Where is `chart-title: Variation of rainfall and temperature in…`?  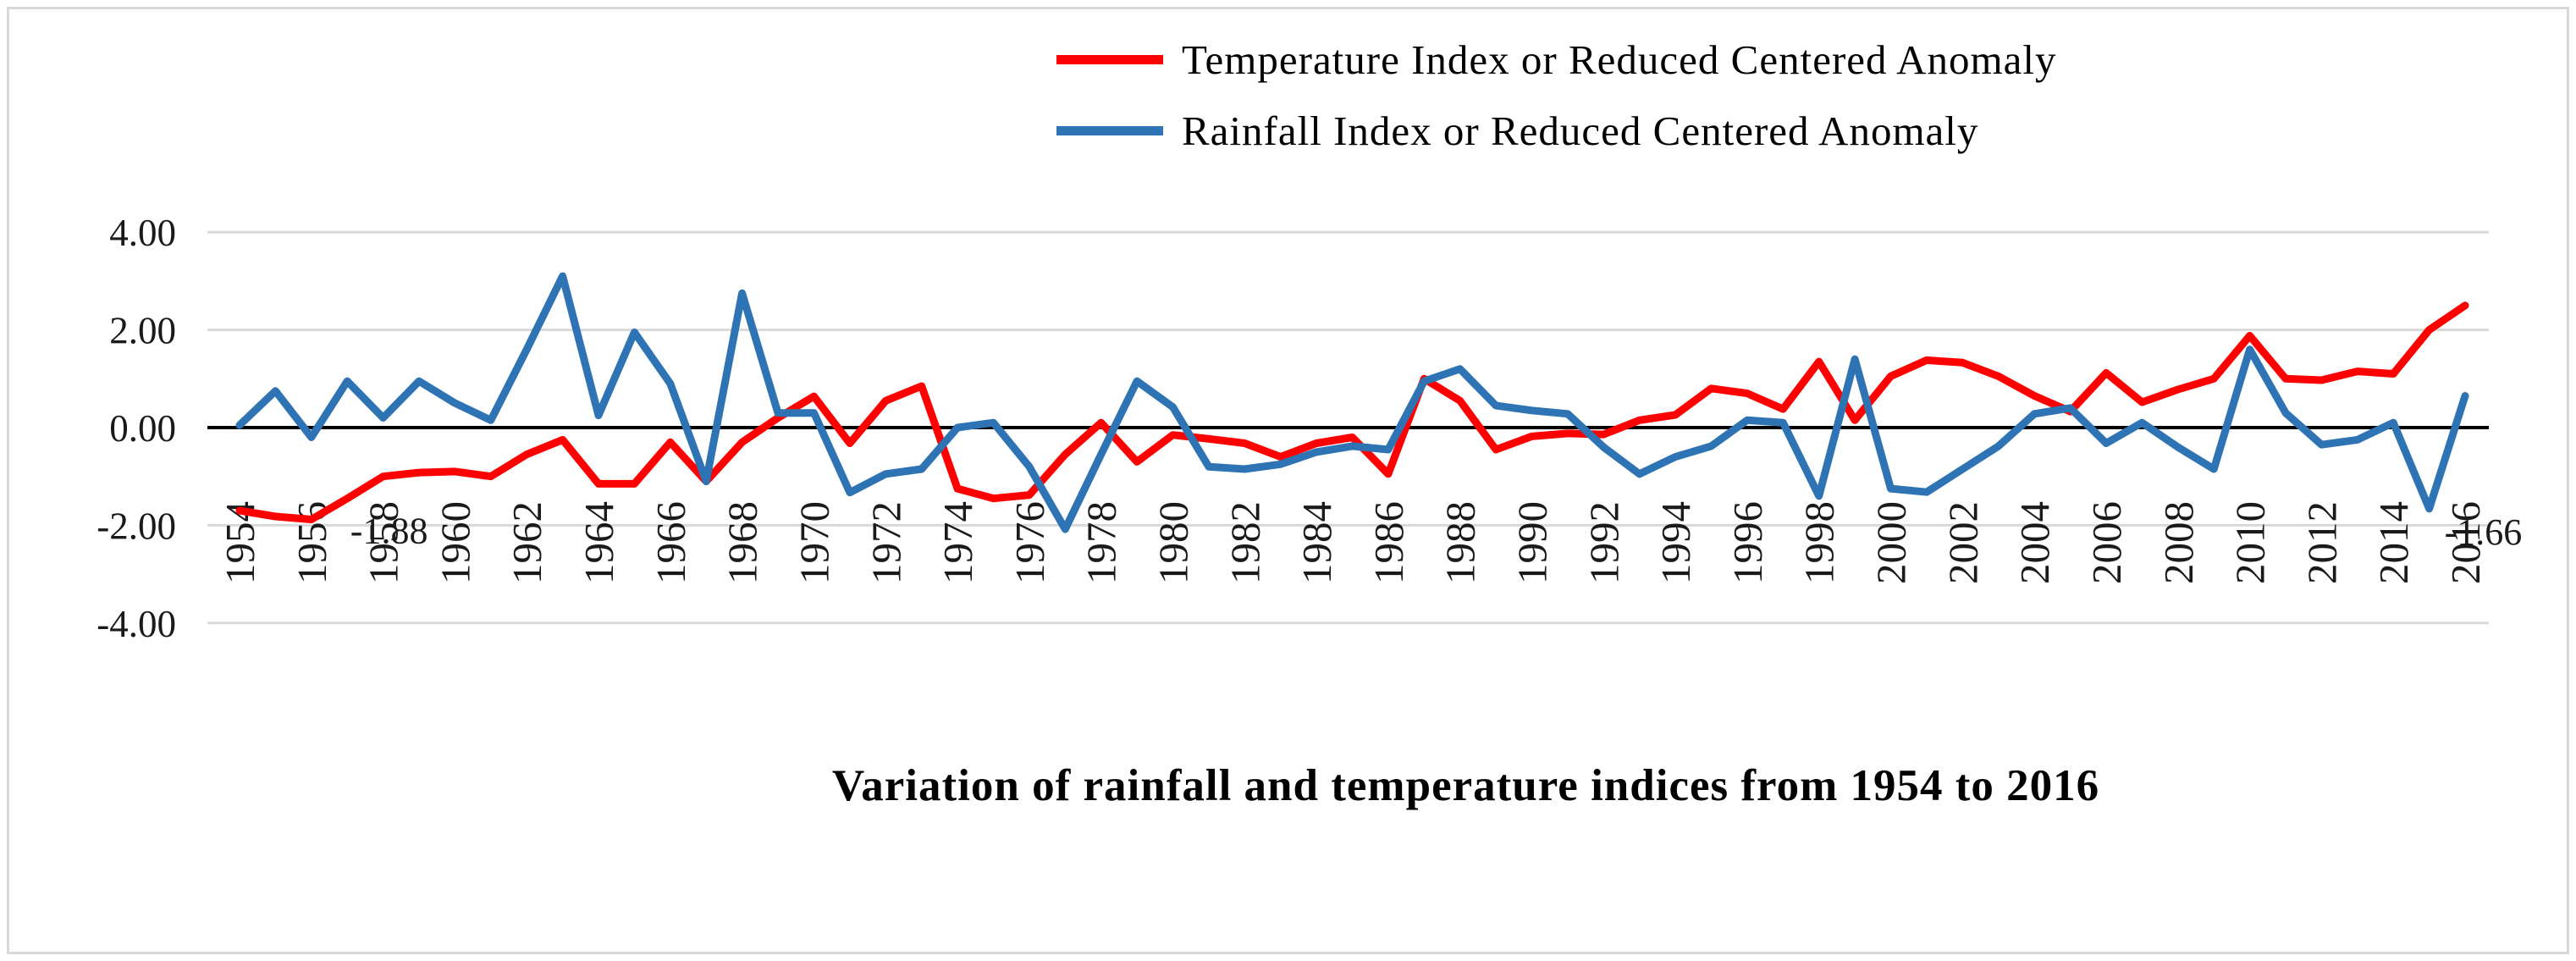 chart-title: Variation of rainfall and temperature in… is located at coordinates (1466, 785).